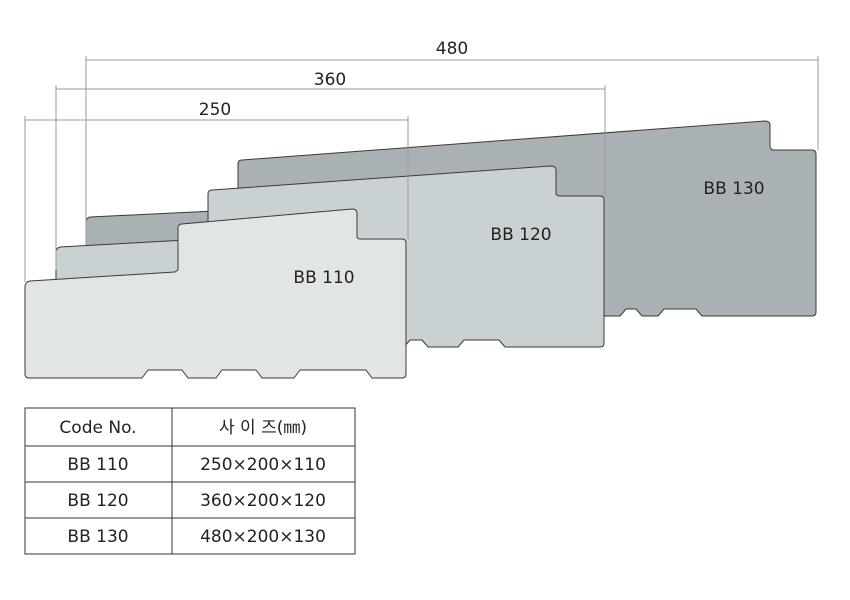 The height and width of the screenshot is (600, 850). What do you see at coordinates (97, 465) in the screenshot?
I see `table-cell: BB 110` at bounding box center [97, 465].